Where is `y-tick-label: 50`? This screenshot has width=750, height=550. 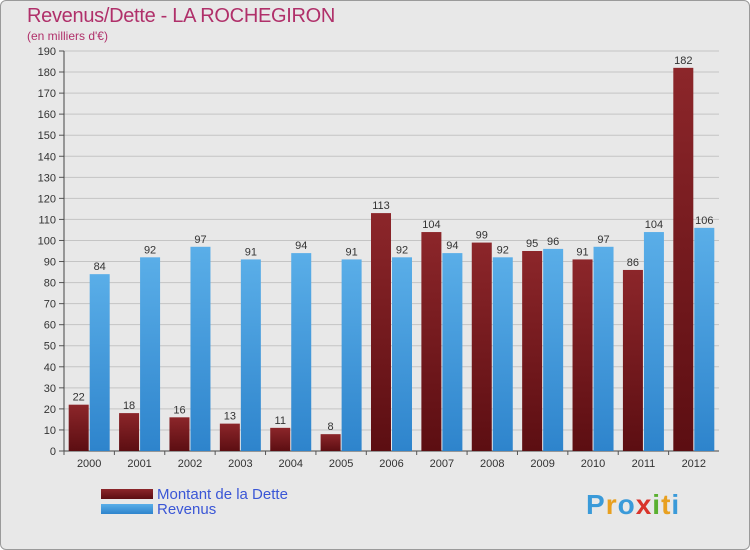 y-tick-label: 50 is located at coordinates (50, 347).